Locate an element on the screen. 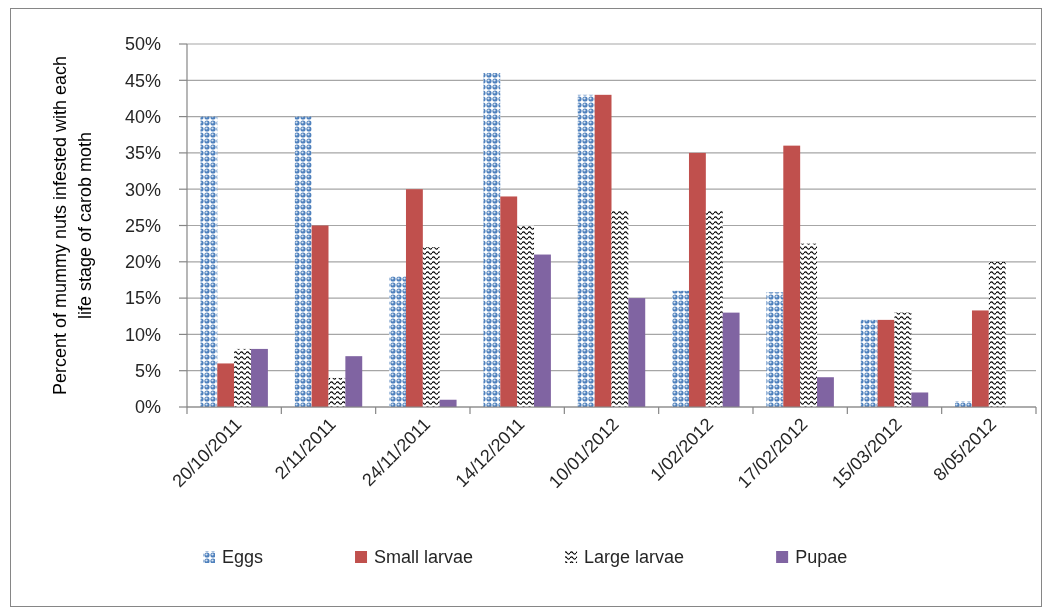  y-tick-label: 35% is located at coordinates (142, 153).